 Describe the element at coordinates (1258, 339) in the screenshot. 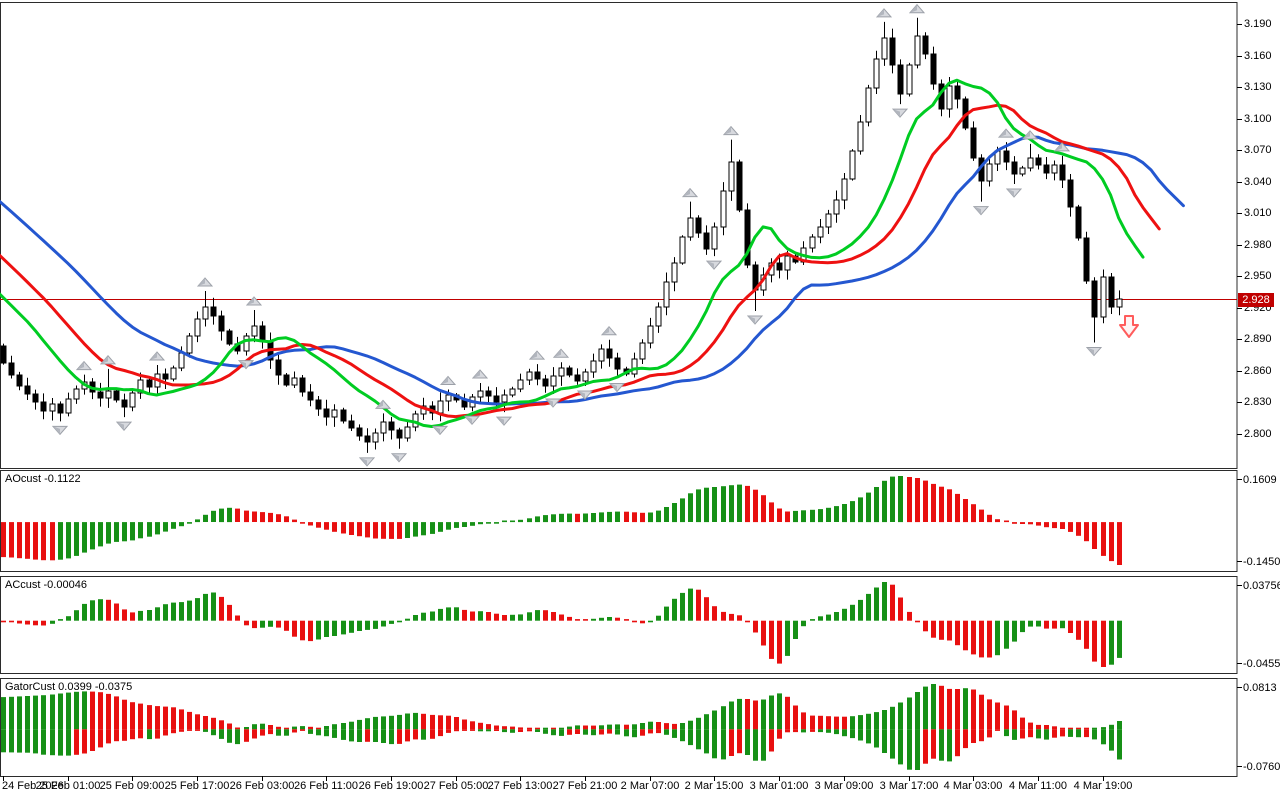

I see `price-tick-label: 2.890` at that location.